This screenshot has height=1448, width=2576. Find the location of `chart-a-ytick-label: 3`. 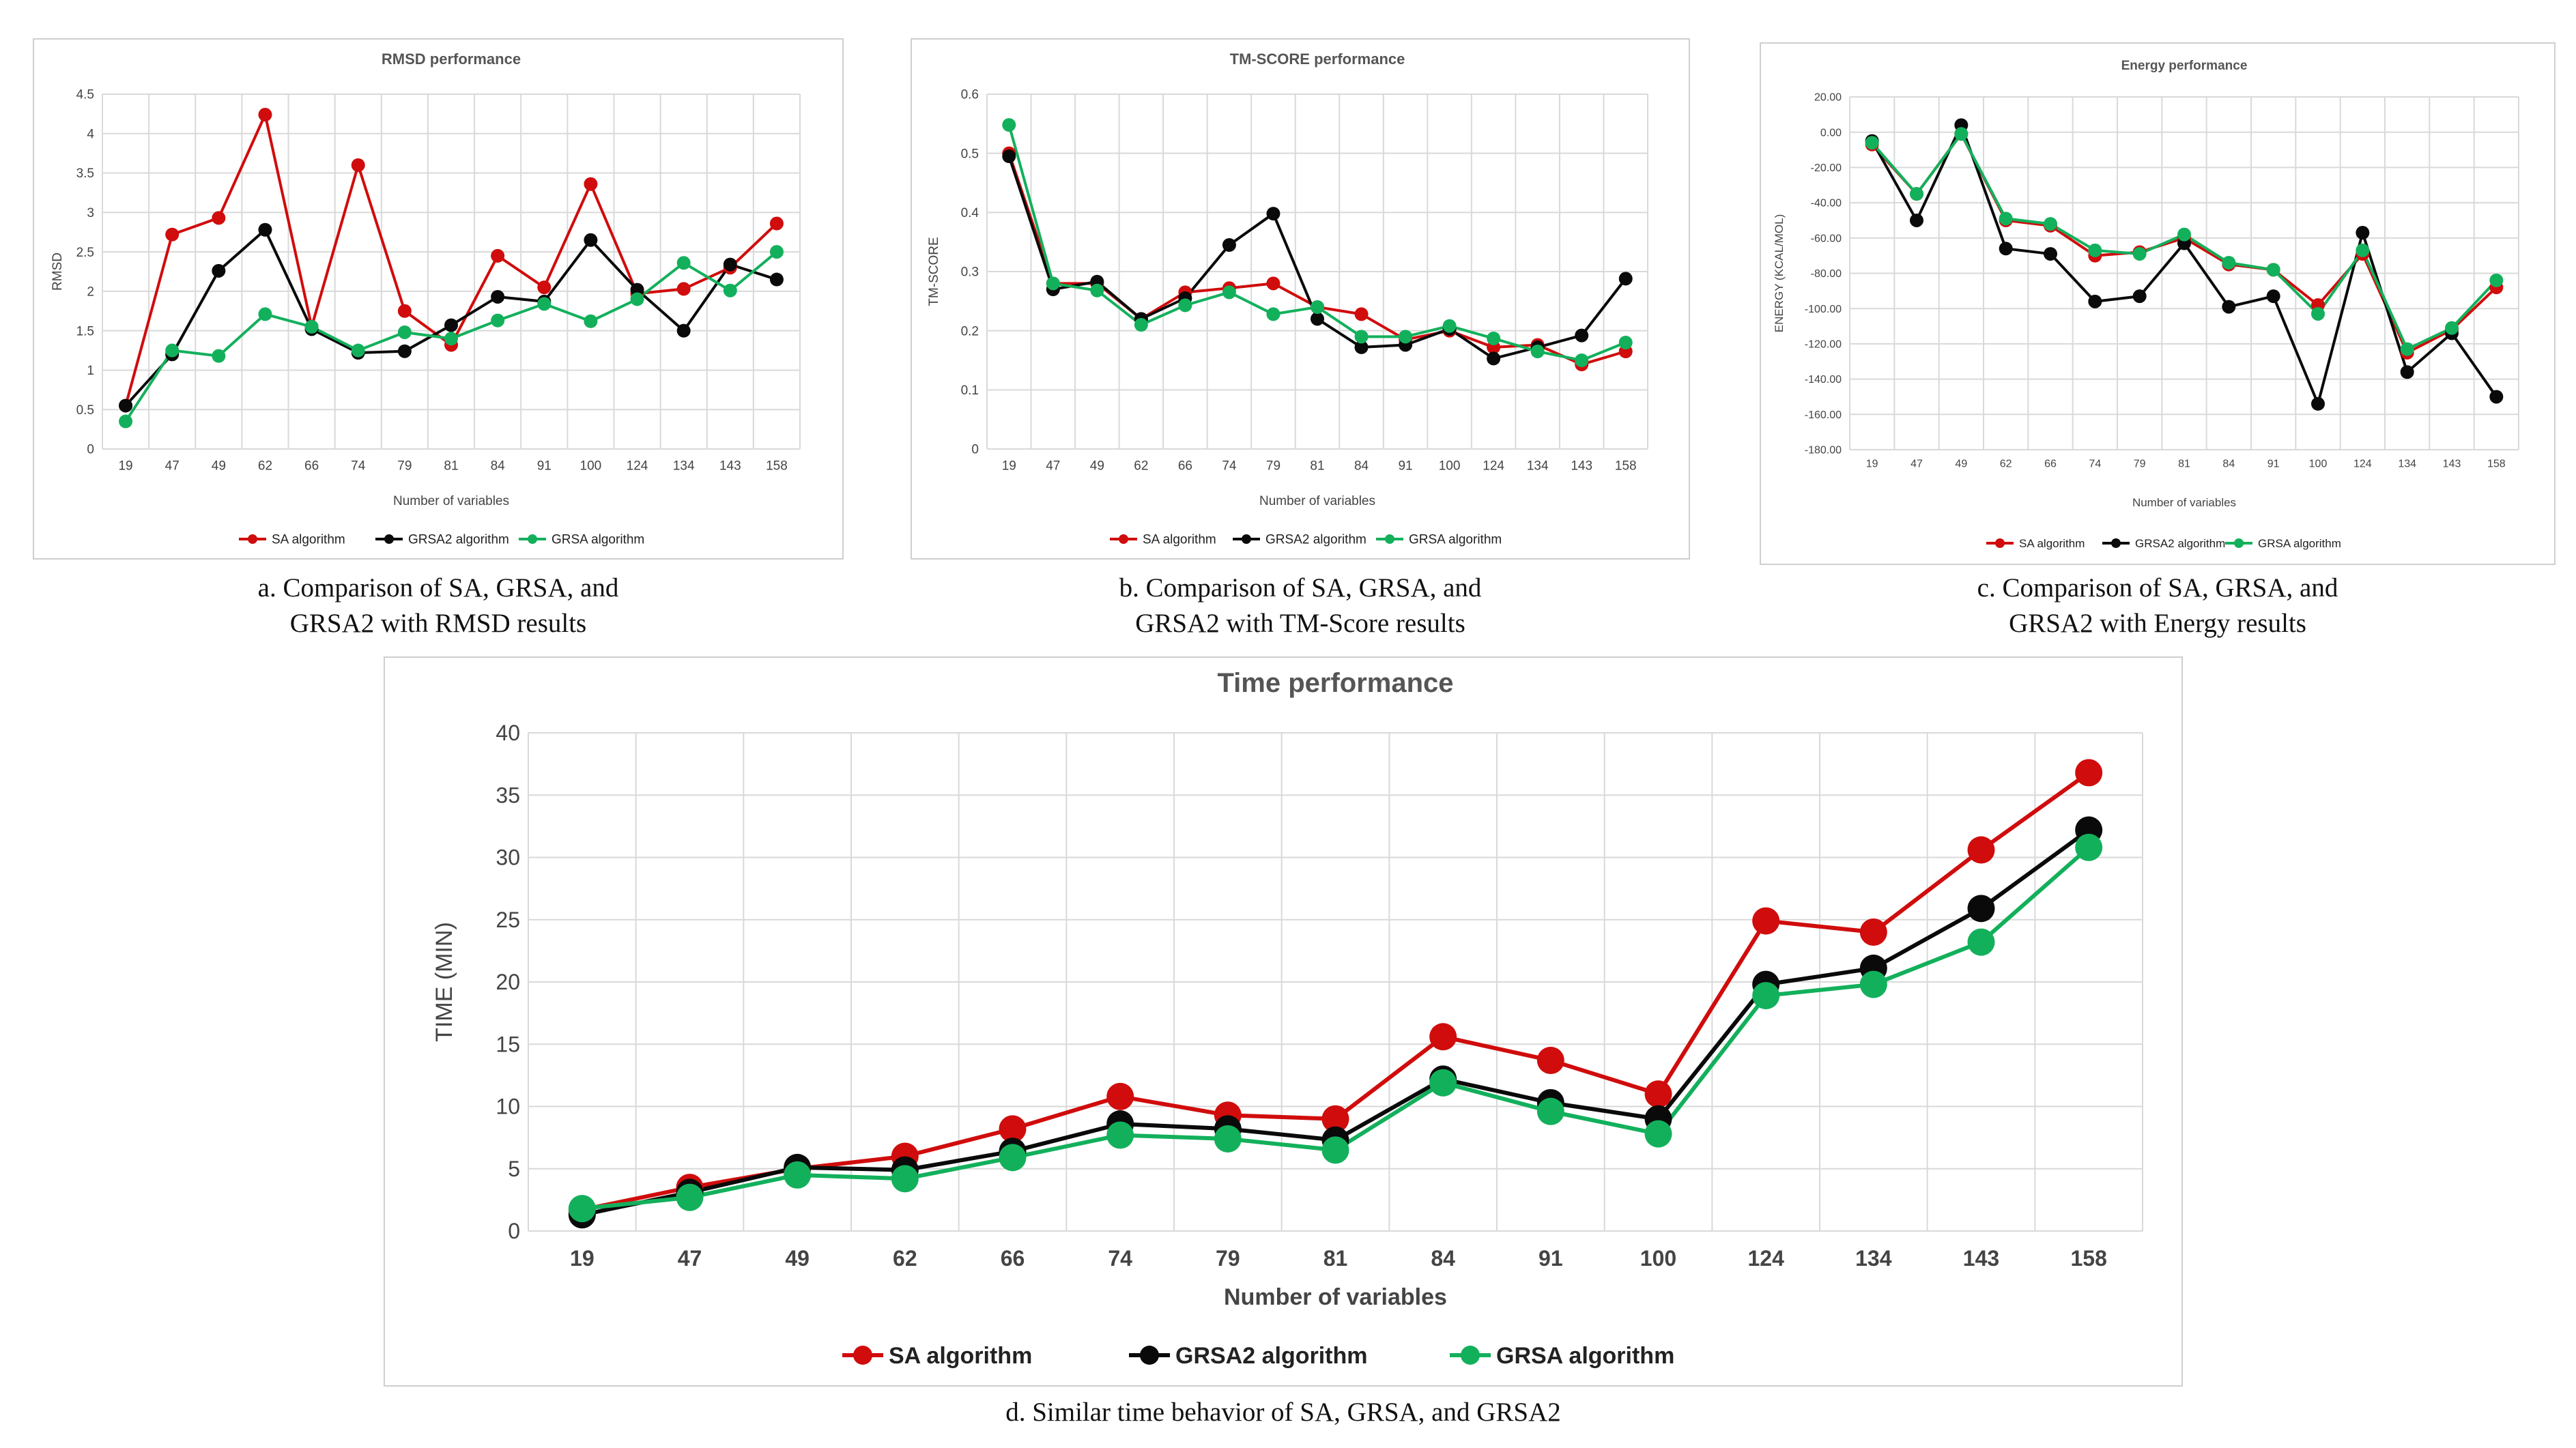

chart-a-ytick-label: 3 is located at coordinates (90, 213).